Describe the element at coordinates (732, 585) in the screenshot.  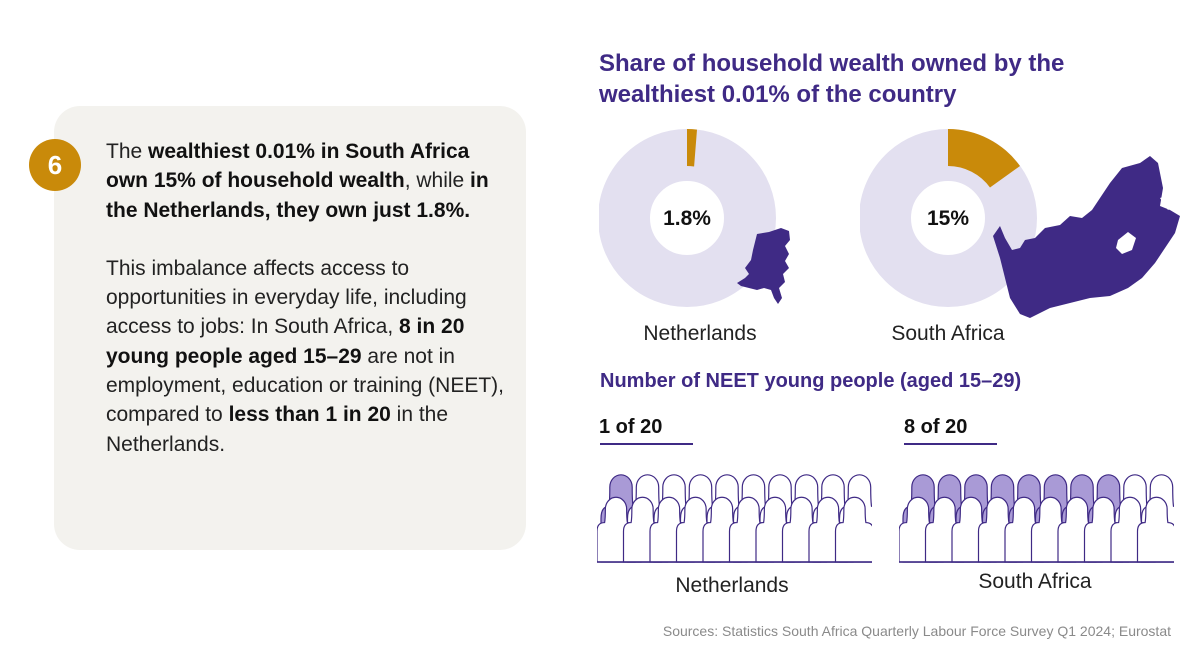
I see `netherlands-pictogram-label: Netherlands` at that location.